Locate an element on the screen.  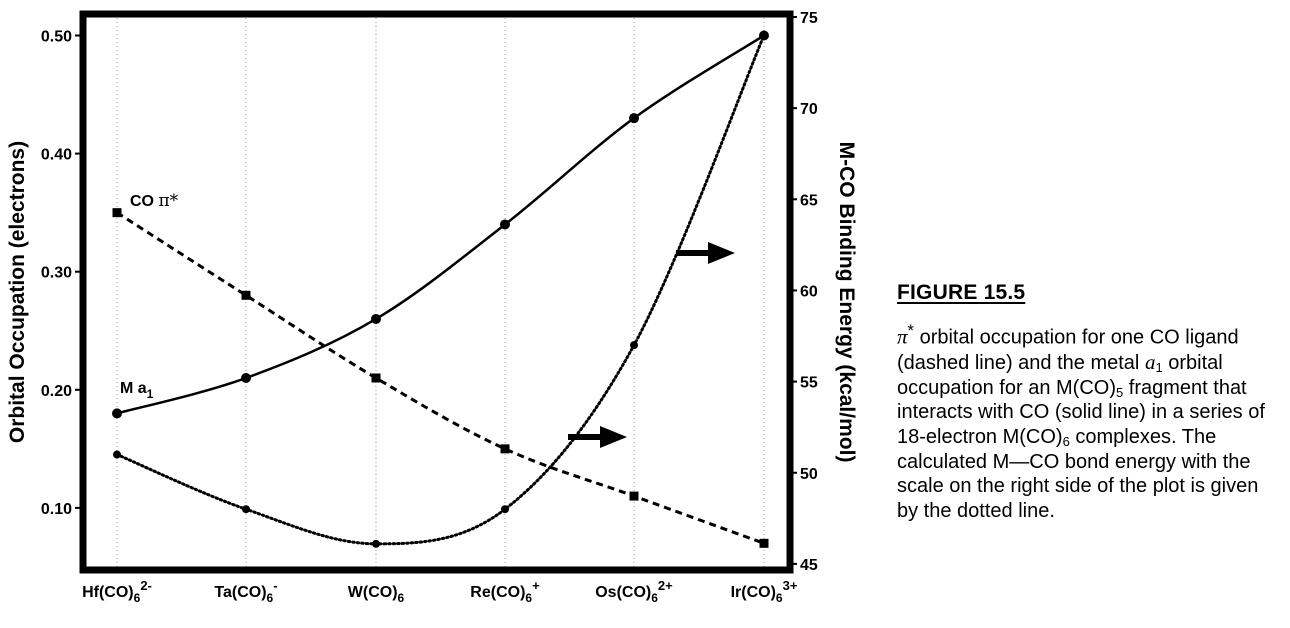
x-tick-label-4: Os(CO)62+ is located at coordinates (634, 591).